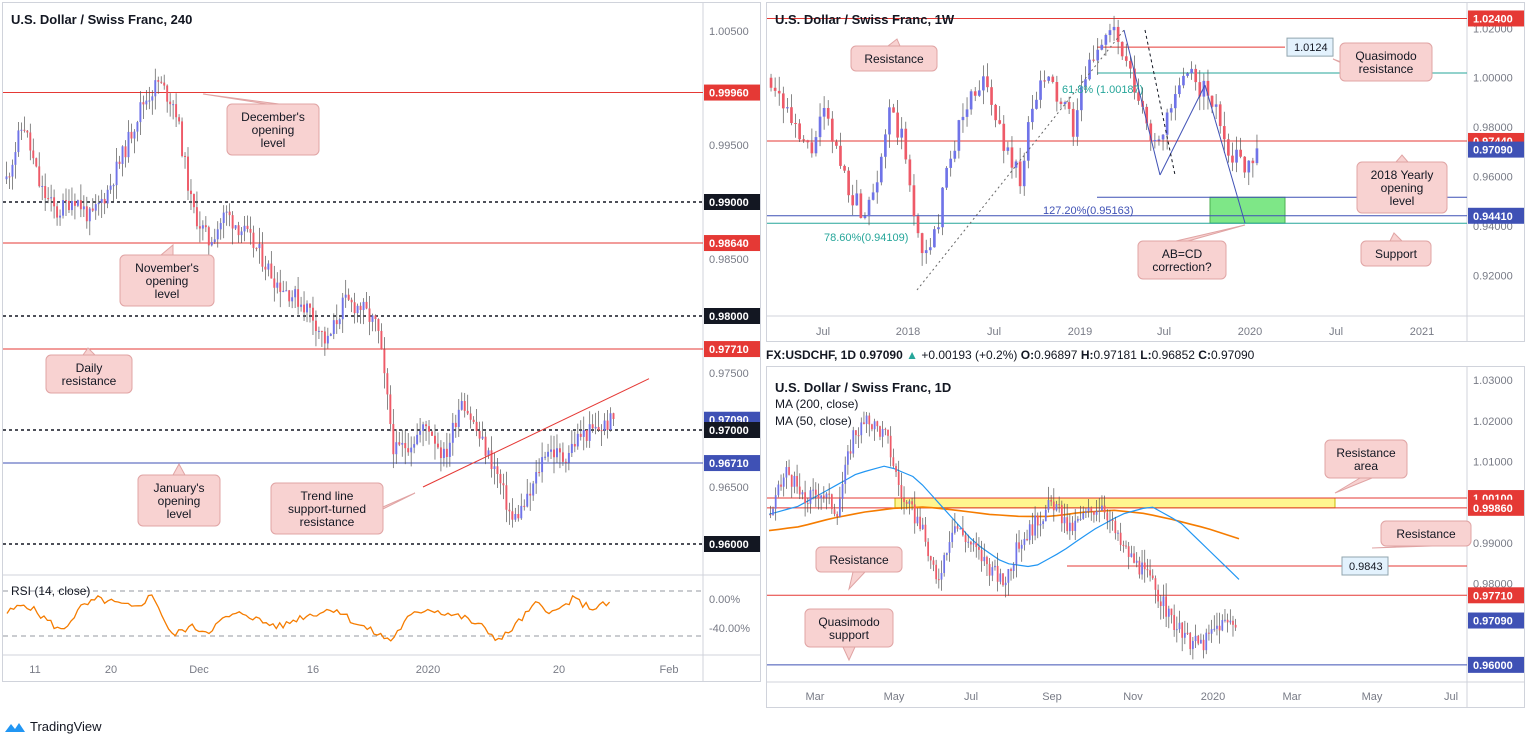 The image size is (1527, 741). Describe the element at coordinates (53, 726) in the screenshot. I see `tradingview-footer: TradingView` at that location.